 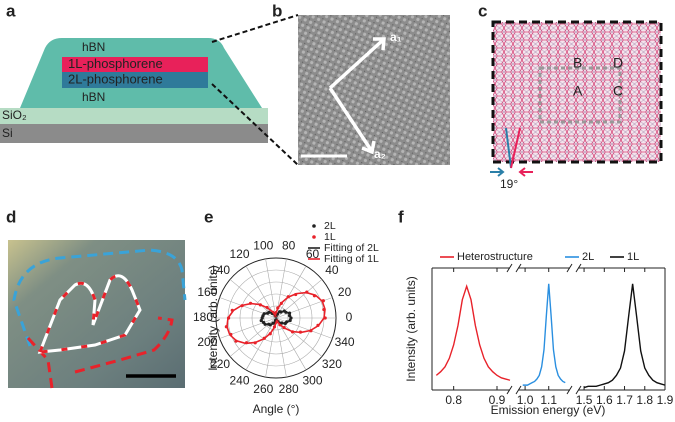 I want to click on x-tick-label: 1.7, so click(x=624, y=400).